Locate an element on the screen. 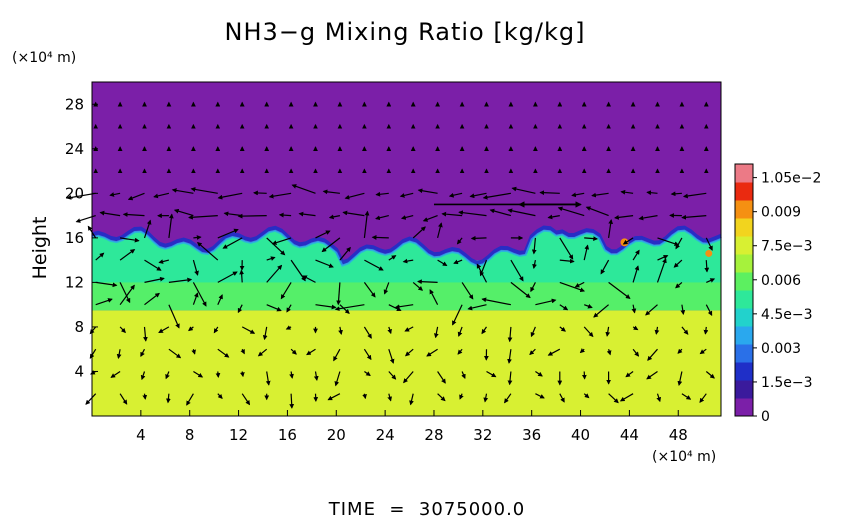 The width and height of the screenshot is (854, 519). x-unit-label: (×10⁴ m) is located at coordinates (684, 457).